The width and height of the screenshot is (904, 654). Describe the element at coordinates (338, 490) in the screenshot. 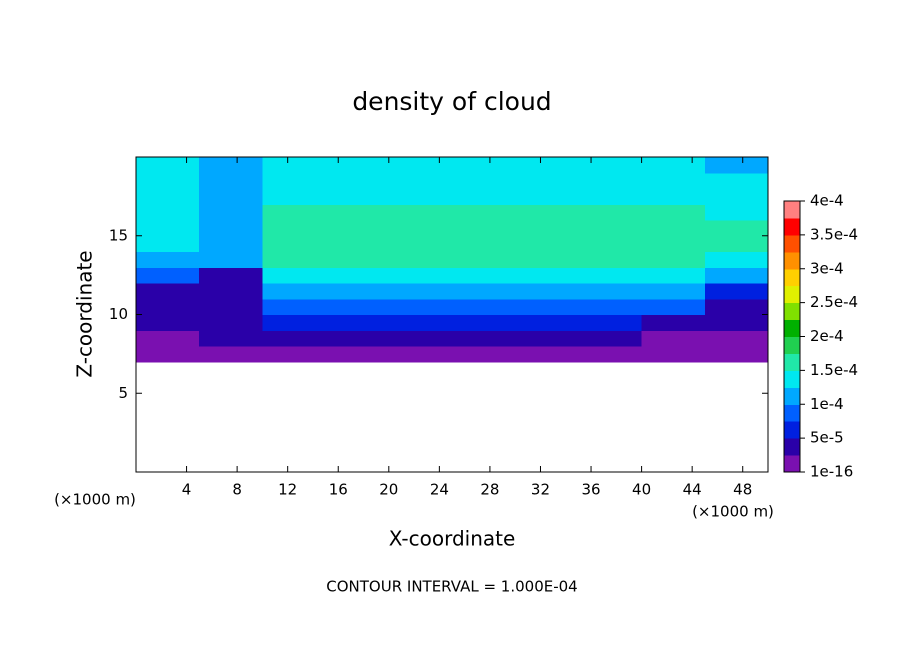

I see `x-tick-label: 16` at that location.